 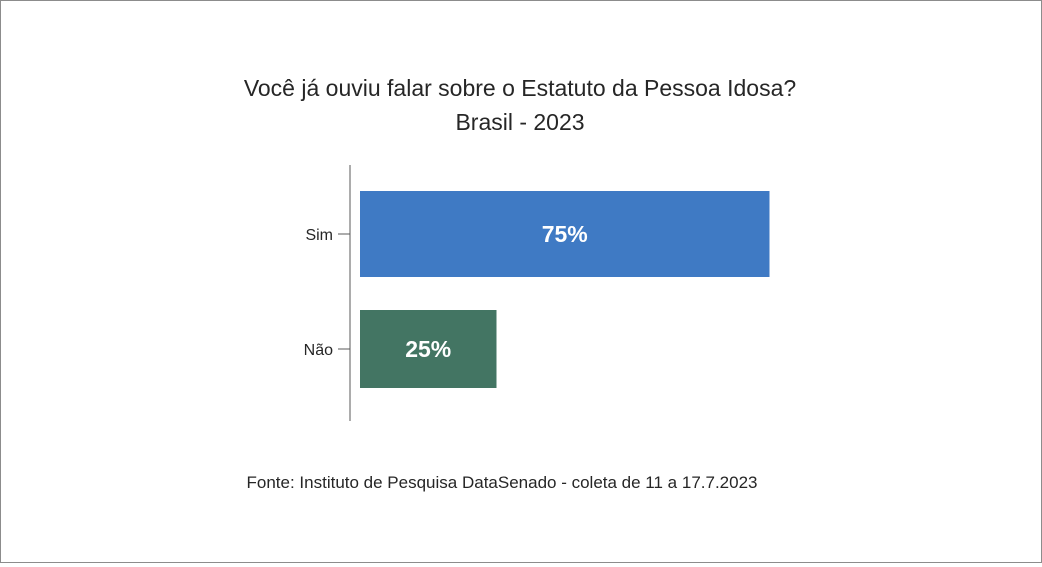 I want to click on bar-nao, so click(x=428, y=349).